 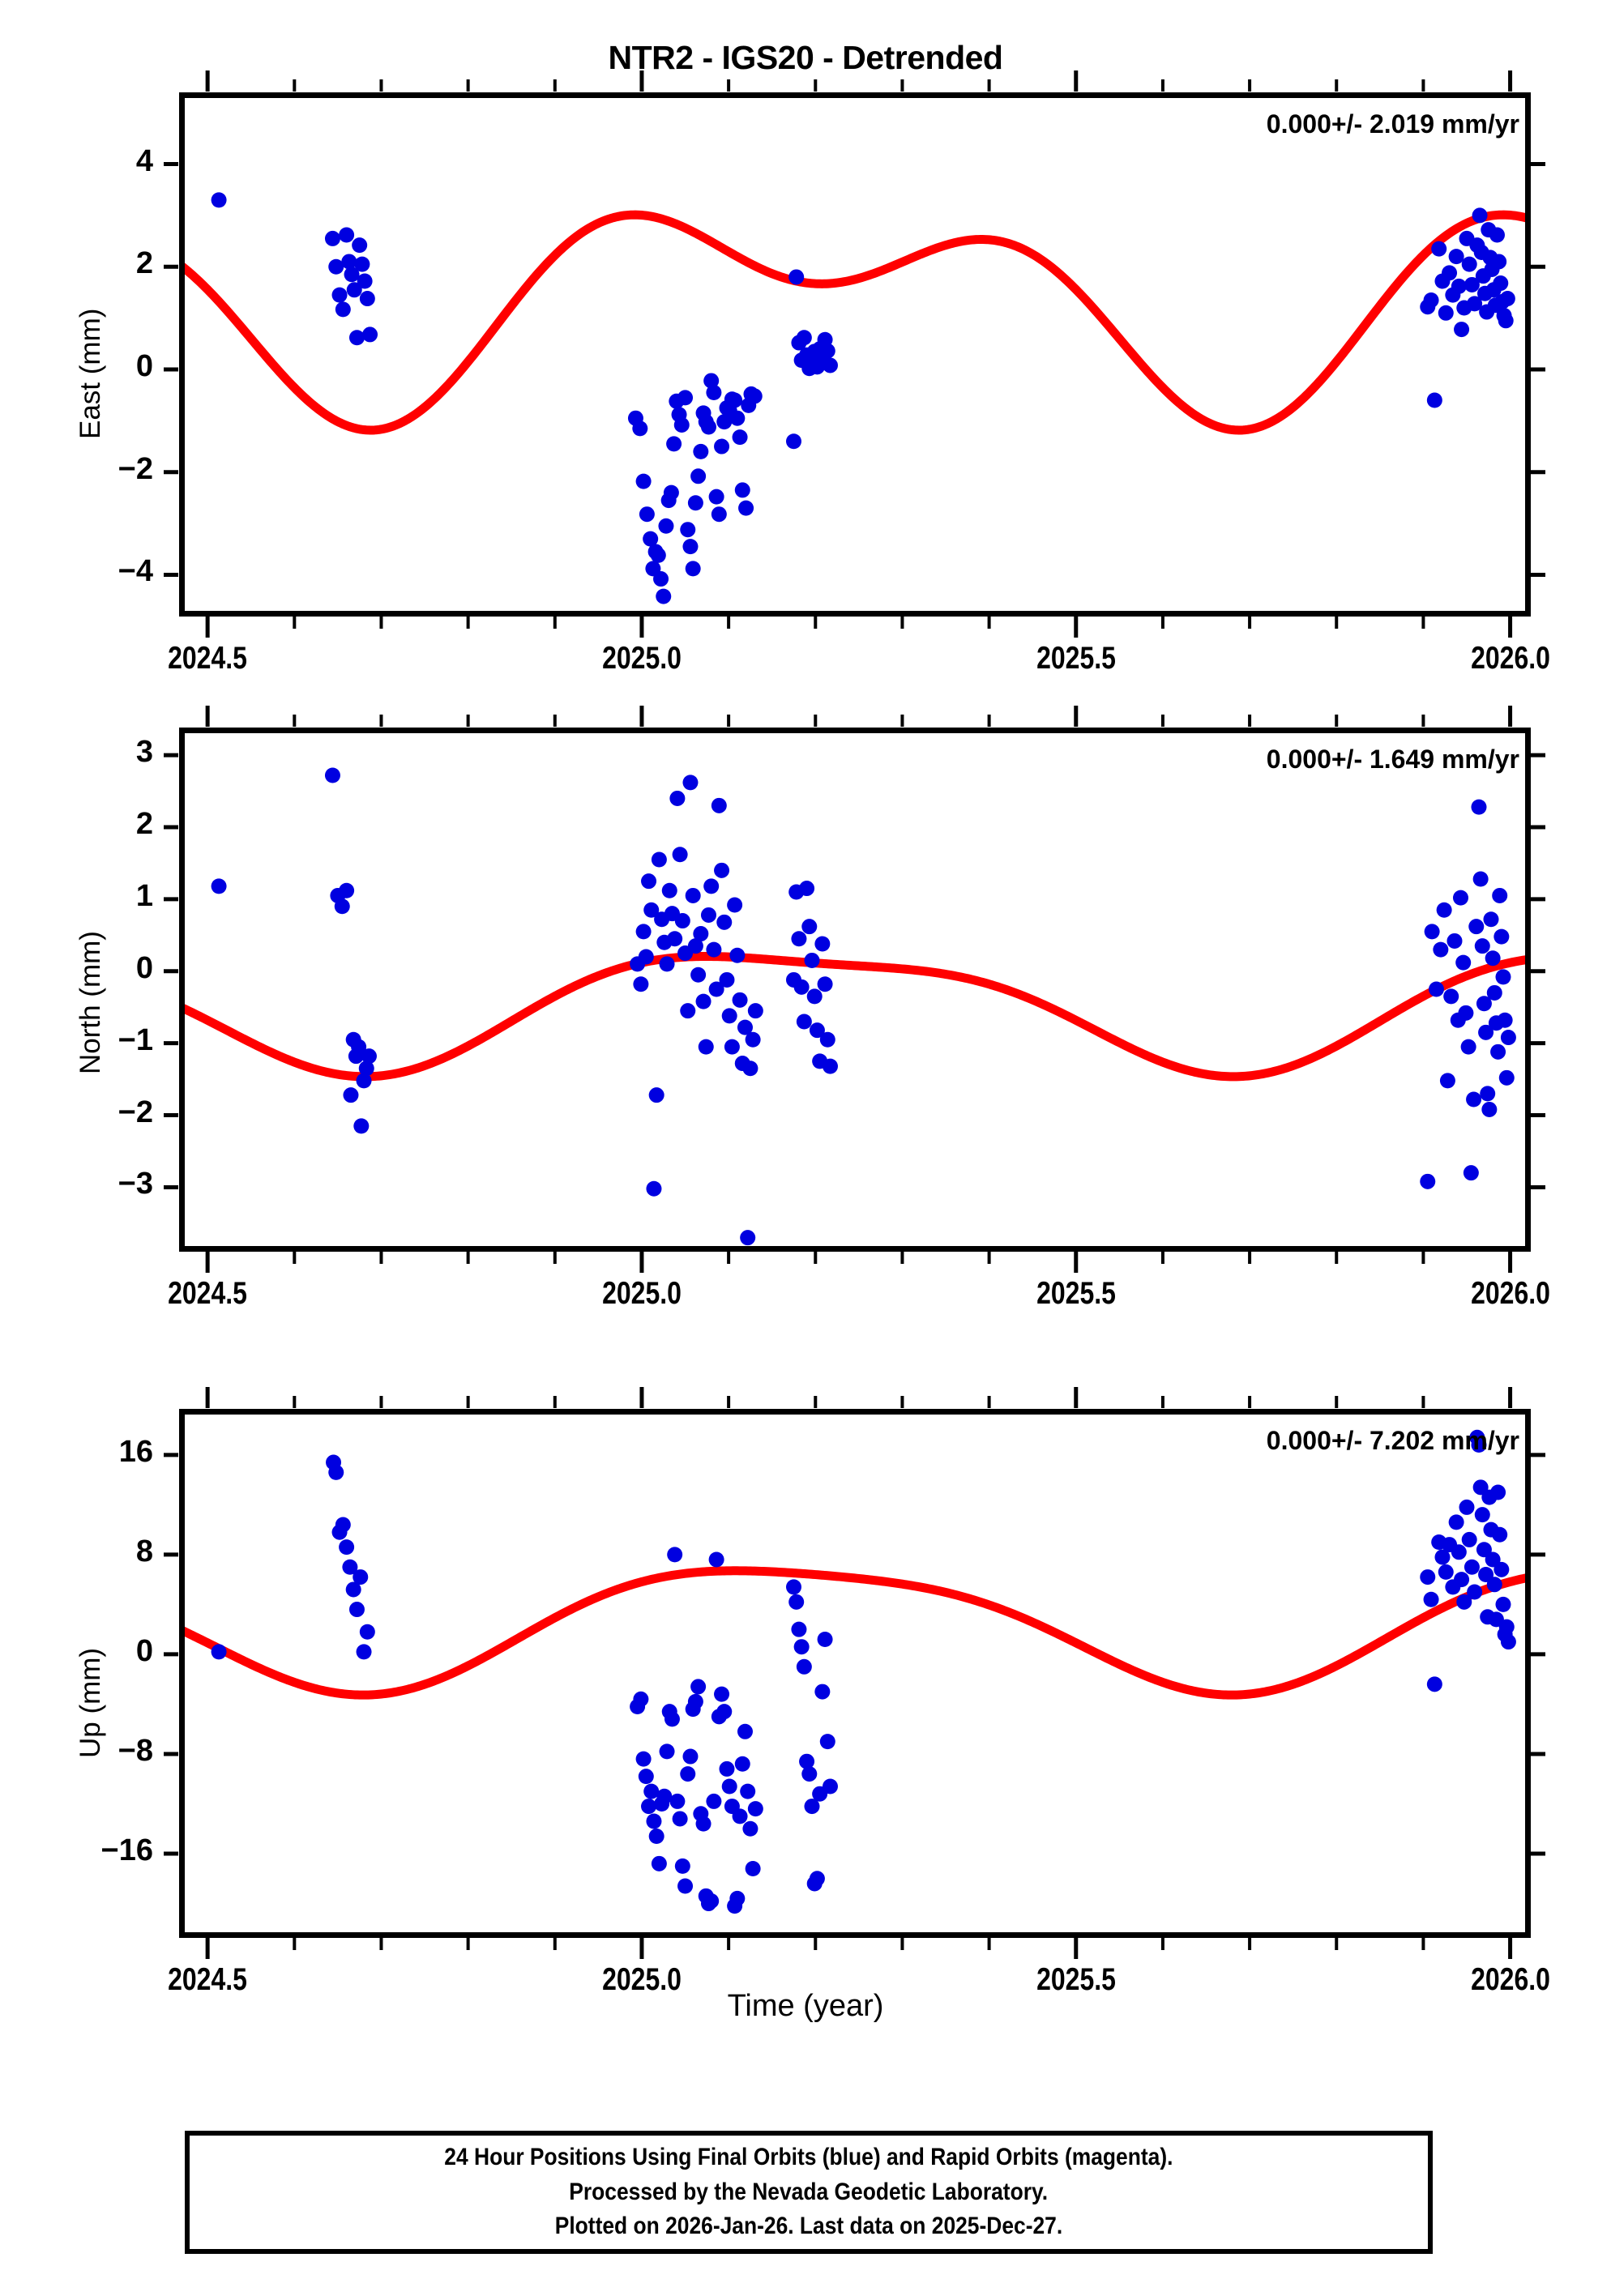 What do you see at coordinates (144, 753) in the screenshot?
I see `ytick-label-north-0: 3` at bounding box center [144, 753].